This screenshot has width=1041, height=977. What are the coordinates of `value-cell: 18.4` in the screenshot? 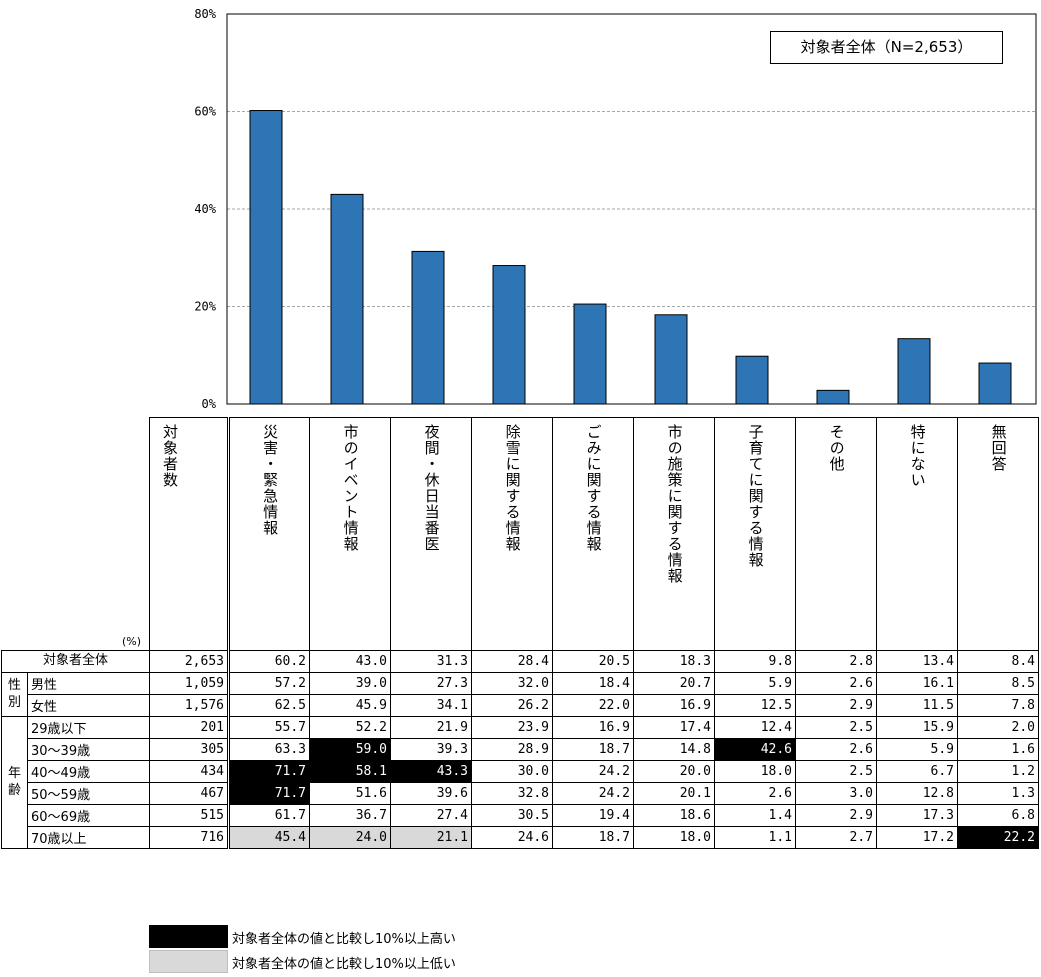 It's located at (593, 683).